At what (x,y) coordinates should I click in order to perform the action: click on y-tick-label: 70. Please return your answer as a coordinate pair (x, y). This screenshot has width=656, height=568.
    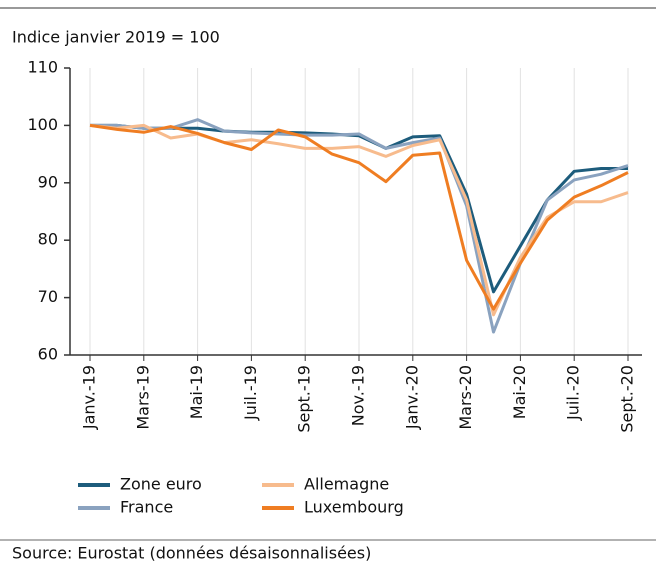
    Looking at the image, I should click on (48, 296).